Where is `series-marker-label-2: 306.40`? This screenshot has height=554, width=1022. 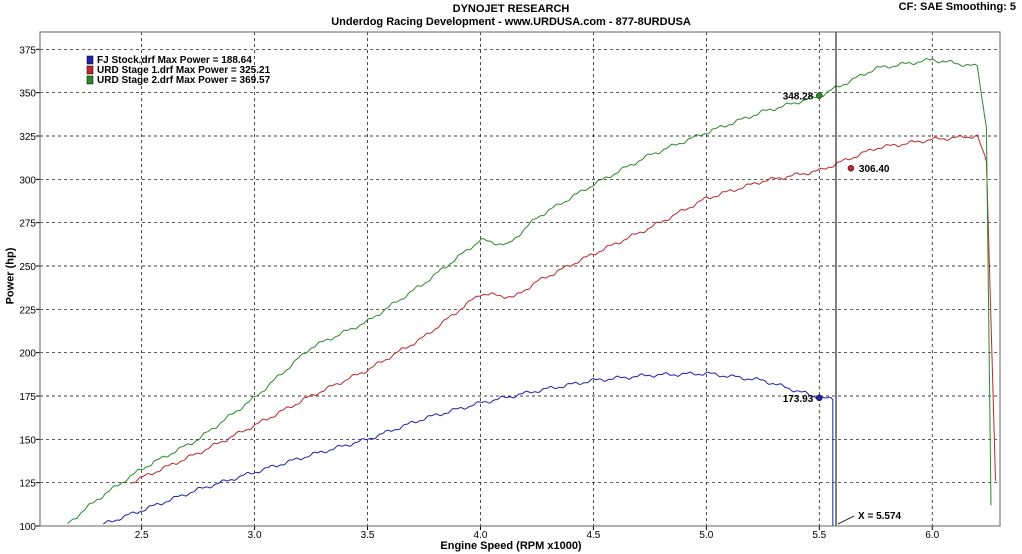
series-marker-label-2: 306.40 is located at coordinates (874, 169).